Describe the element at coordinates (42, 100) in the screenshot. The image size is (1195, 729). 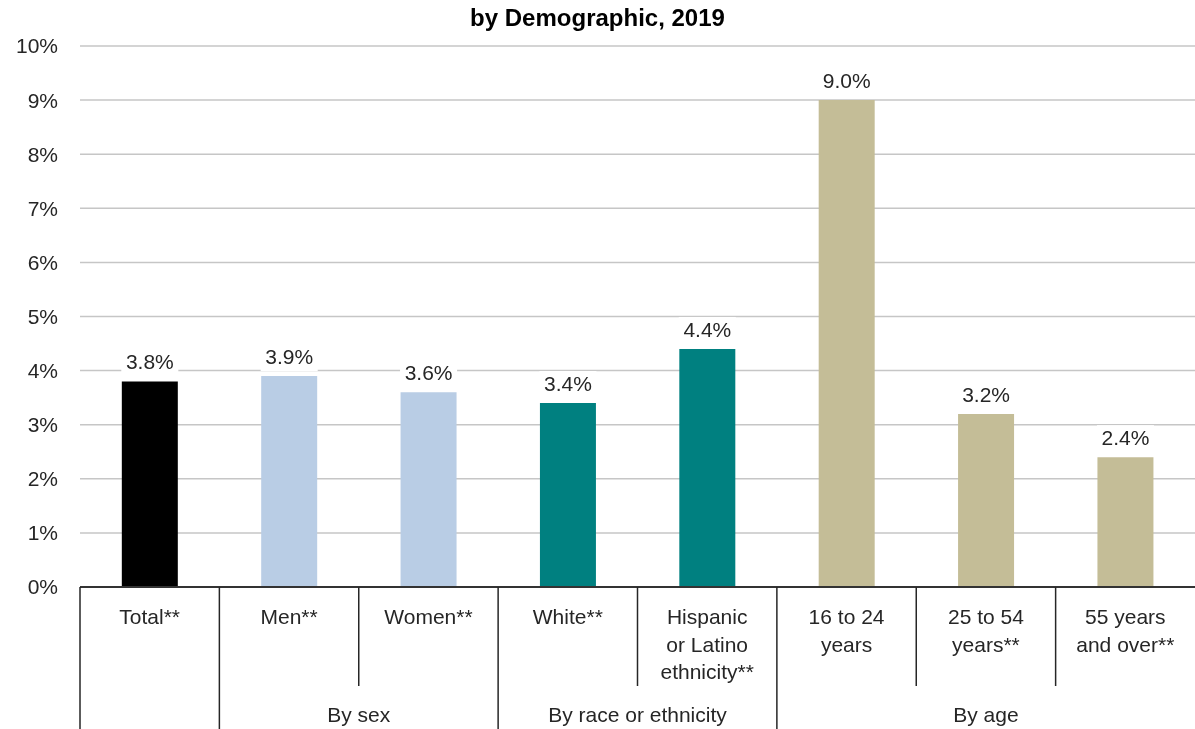
I see `y-tick-label: 9%` at that location.